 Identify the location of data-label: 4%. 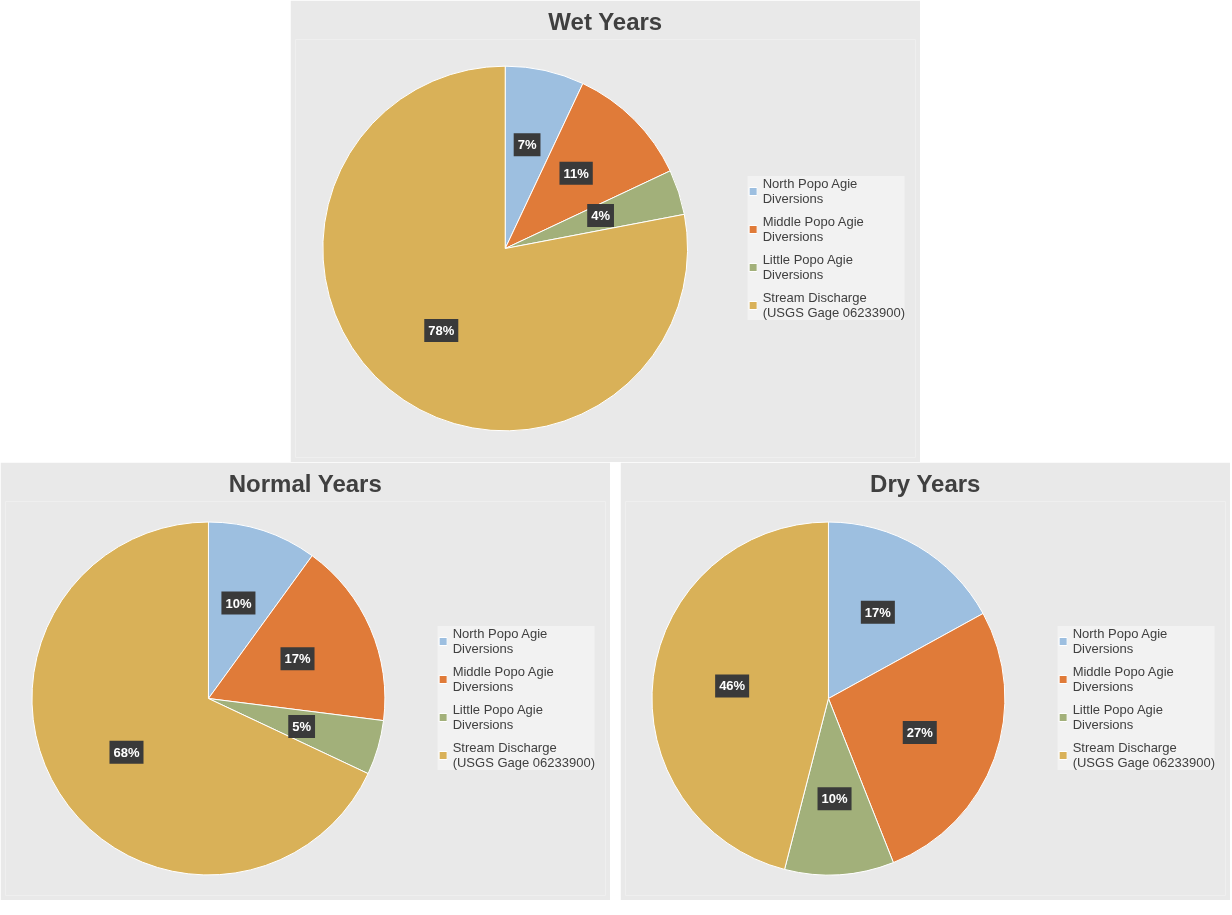
(601, 216).